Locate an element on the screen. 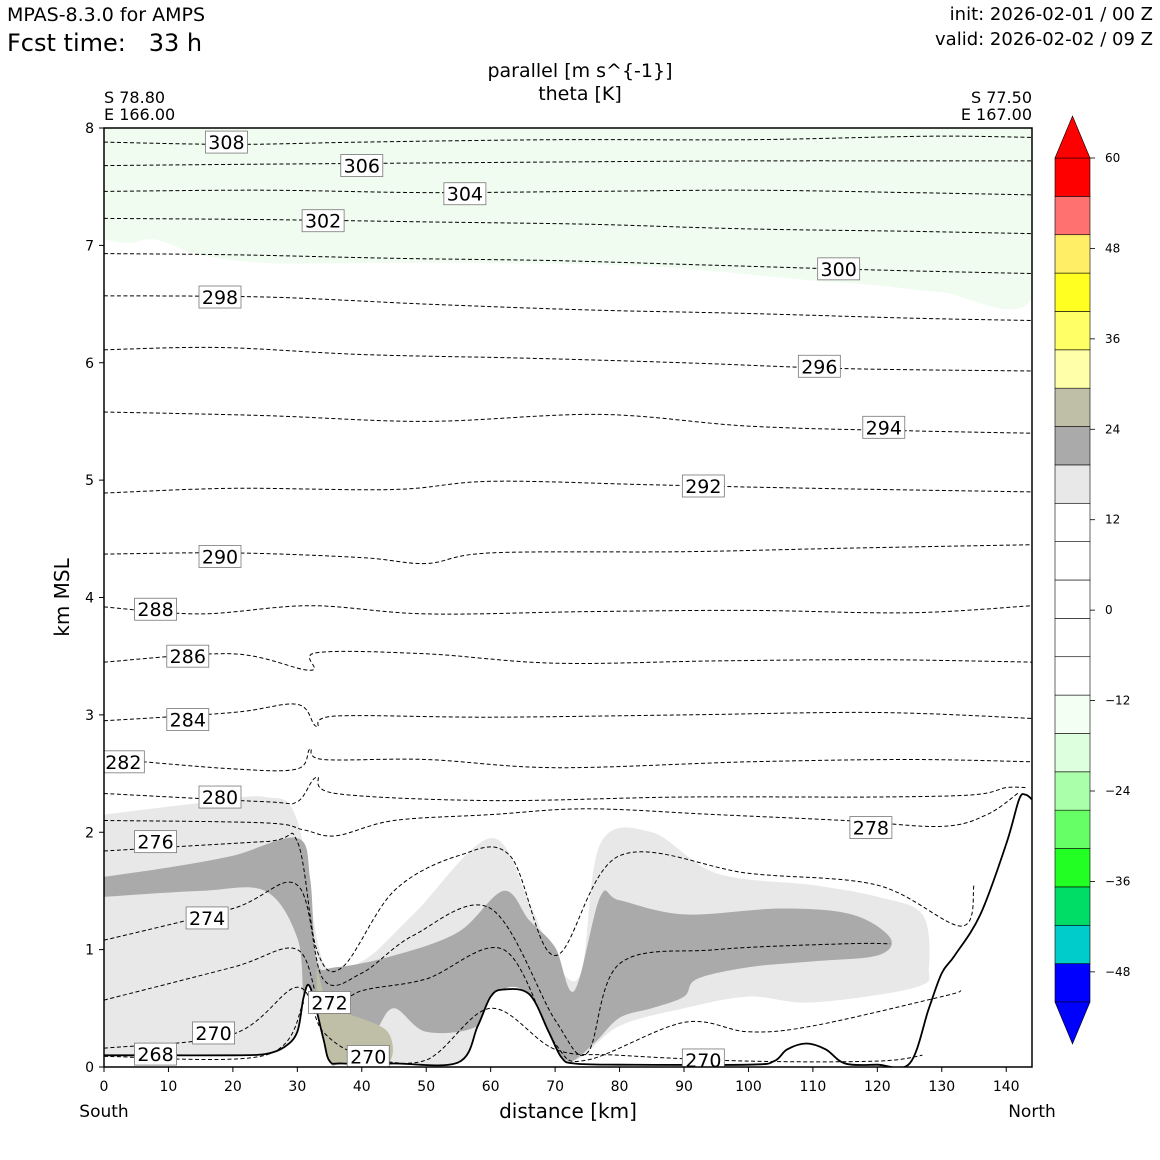  y-axis-label: km MSL is located at coordinates (62, 596).